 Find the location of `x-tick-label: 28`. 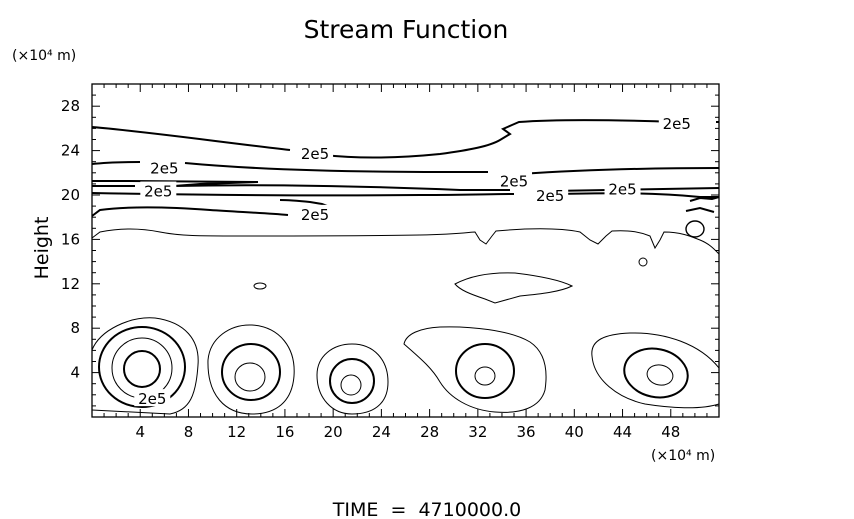

x-tick-label: 28 is located at coordinates (429, 432).